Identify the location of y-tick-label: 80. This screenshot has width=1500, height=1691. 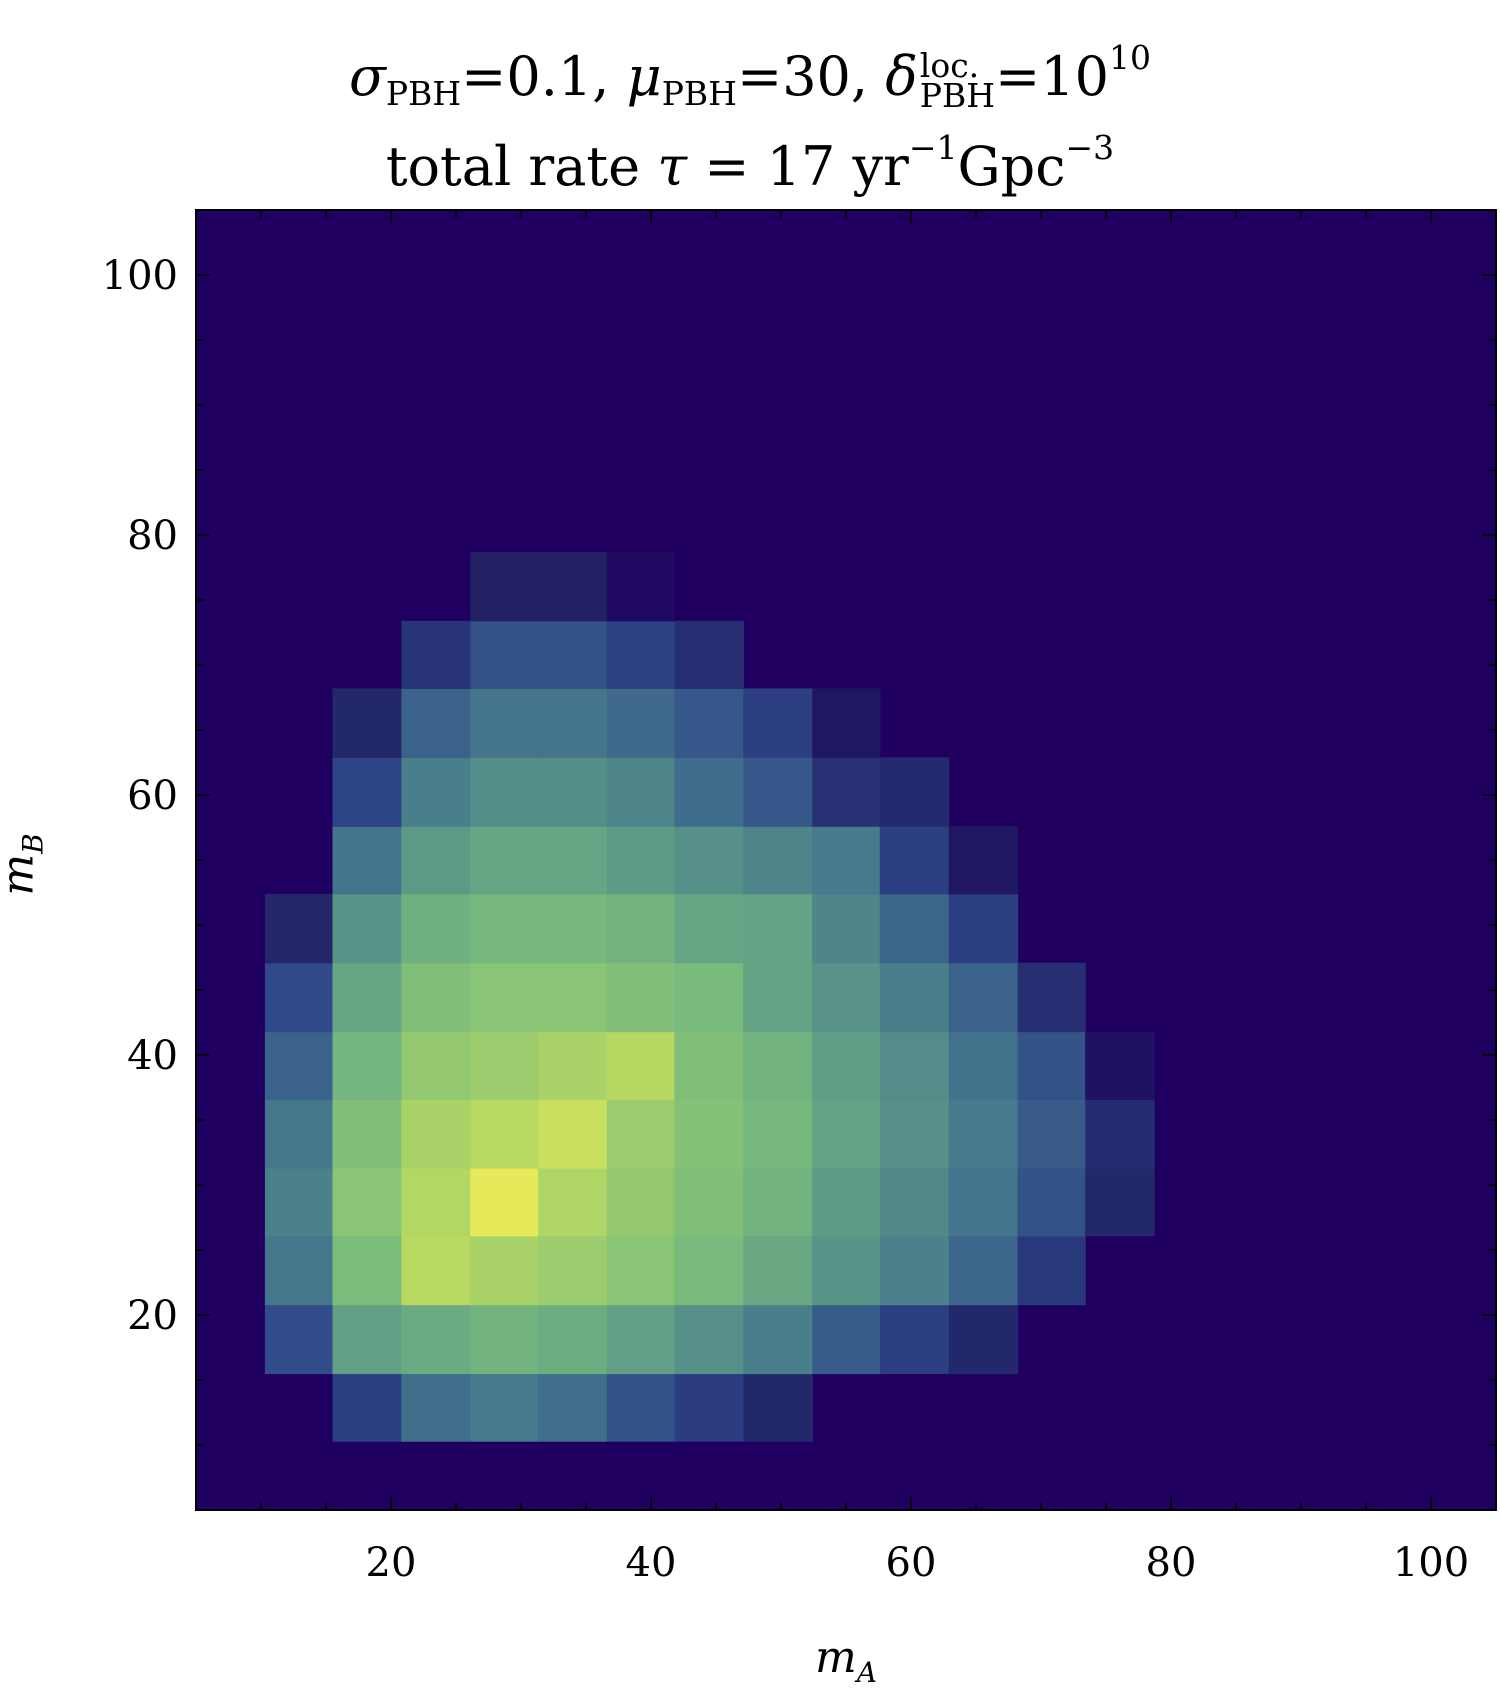
(152, 536).